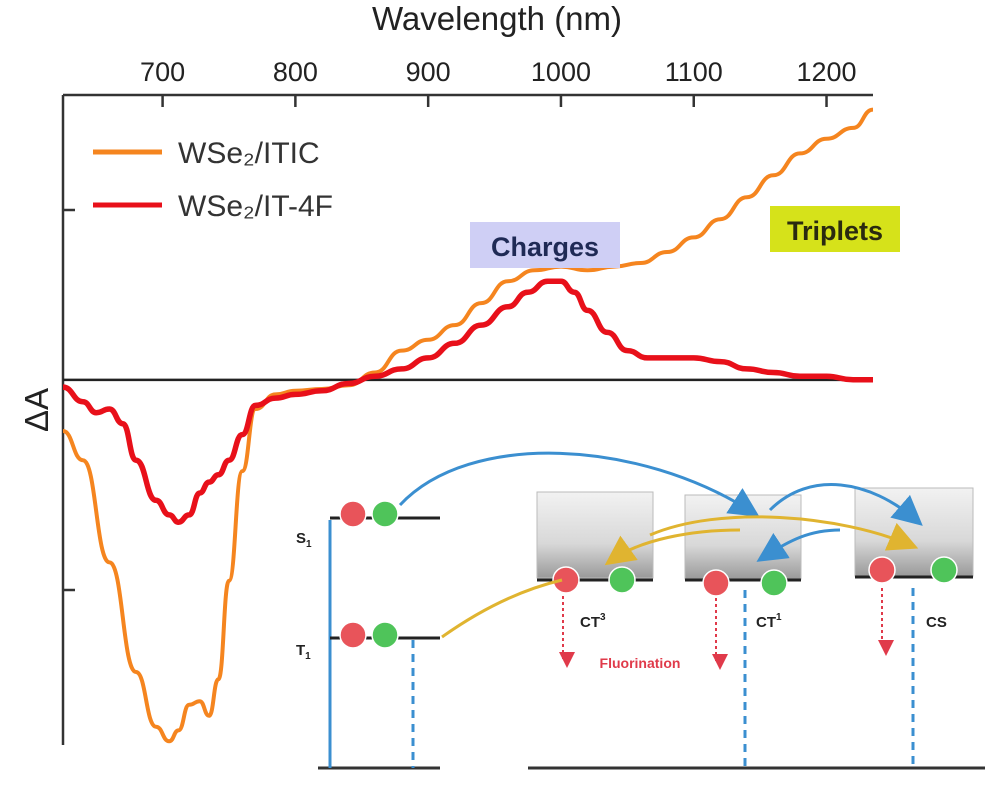 The image size is (1000, 794). I want to click on ct3-band, so click(595, 535).